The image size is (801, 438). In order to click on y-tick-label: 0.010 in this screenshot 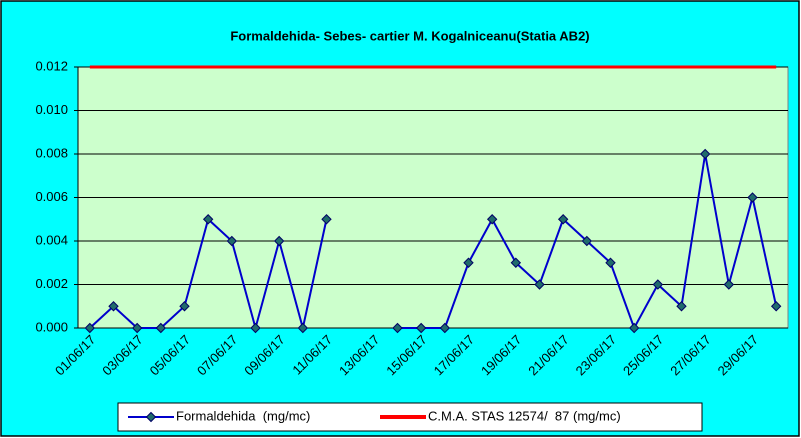, I will do `click(51, 109)`.